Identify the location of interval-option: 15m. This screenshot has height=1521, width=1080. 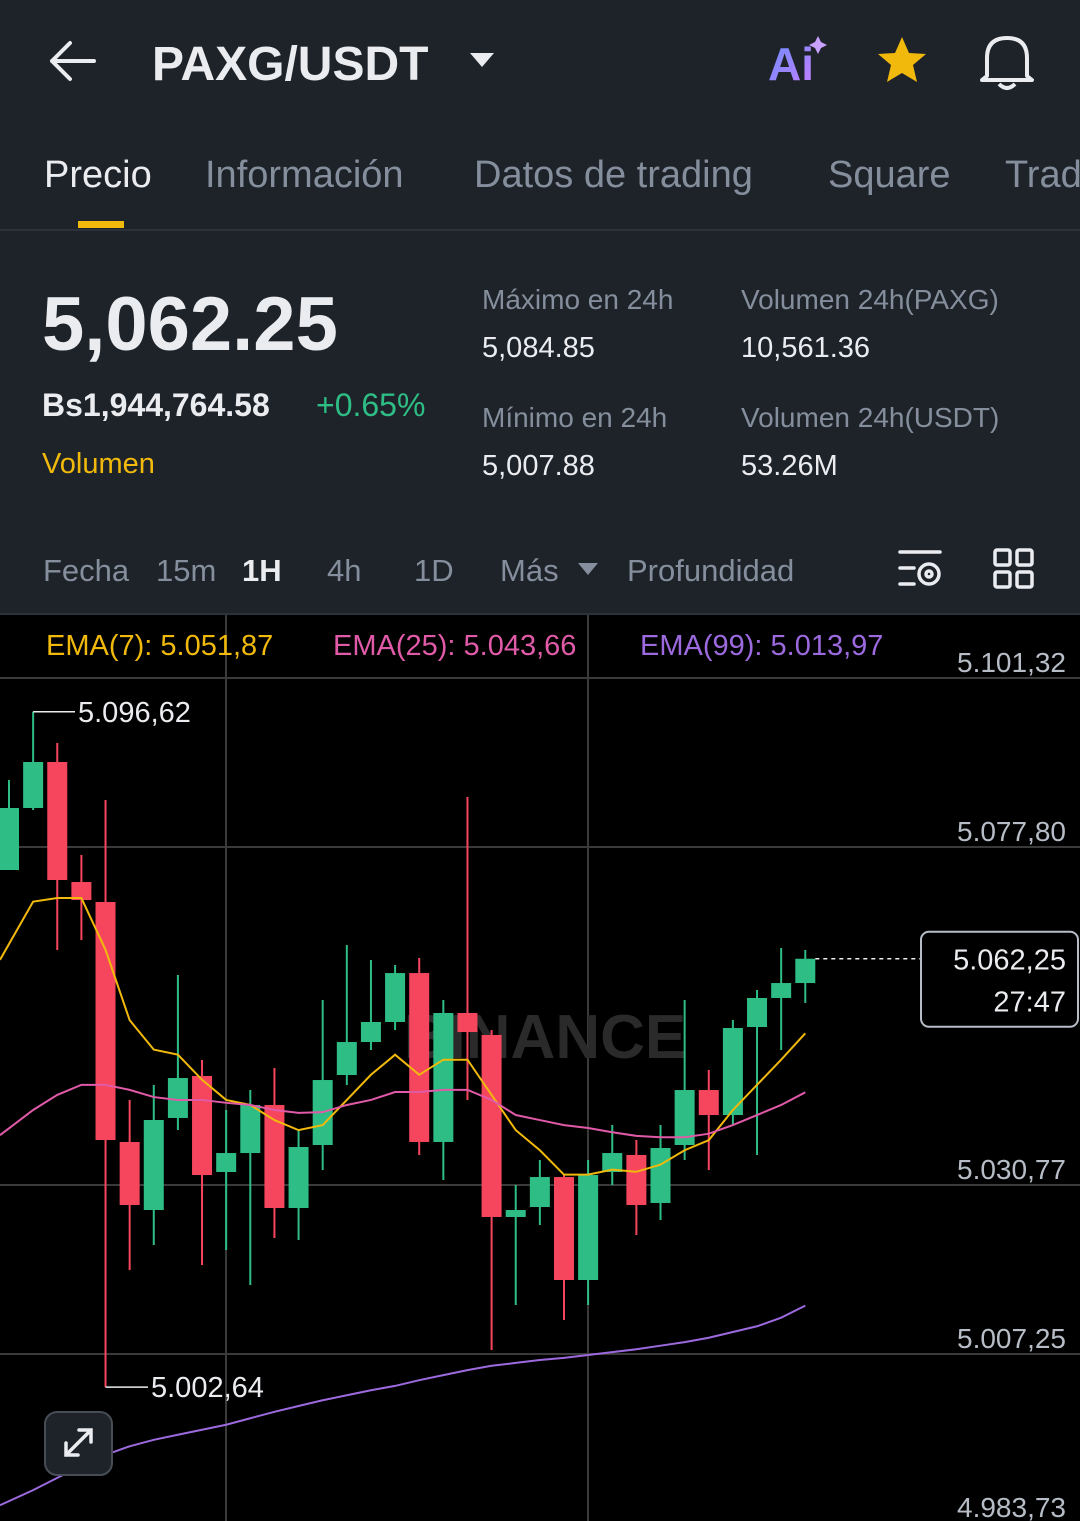
(186, 570).